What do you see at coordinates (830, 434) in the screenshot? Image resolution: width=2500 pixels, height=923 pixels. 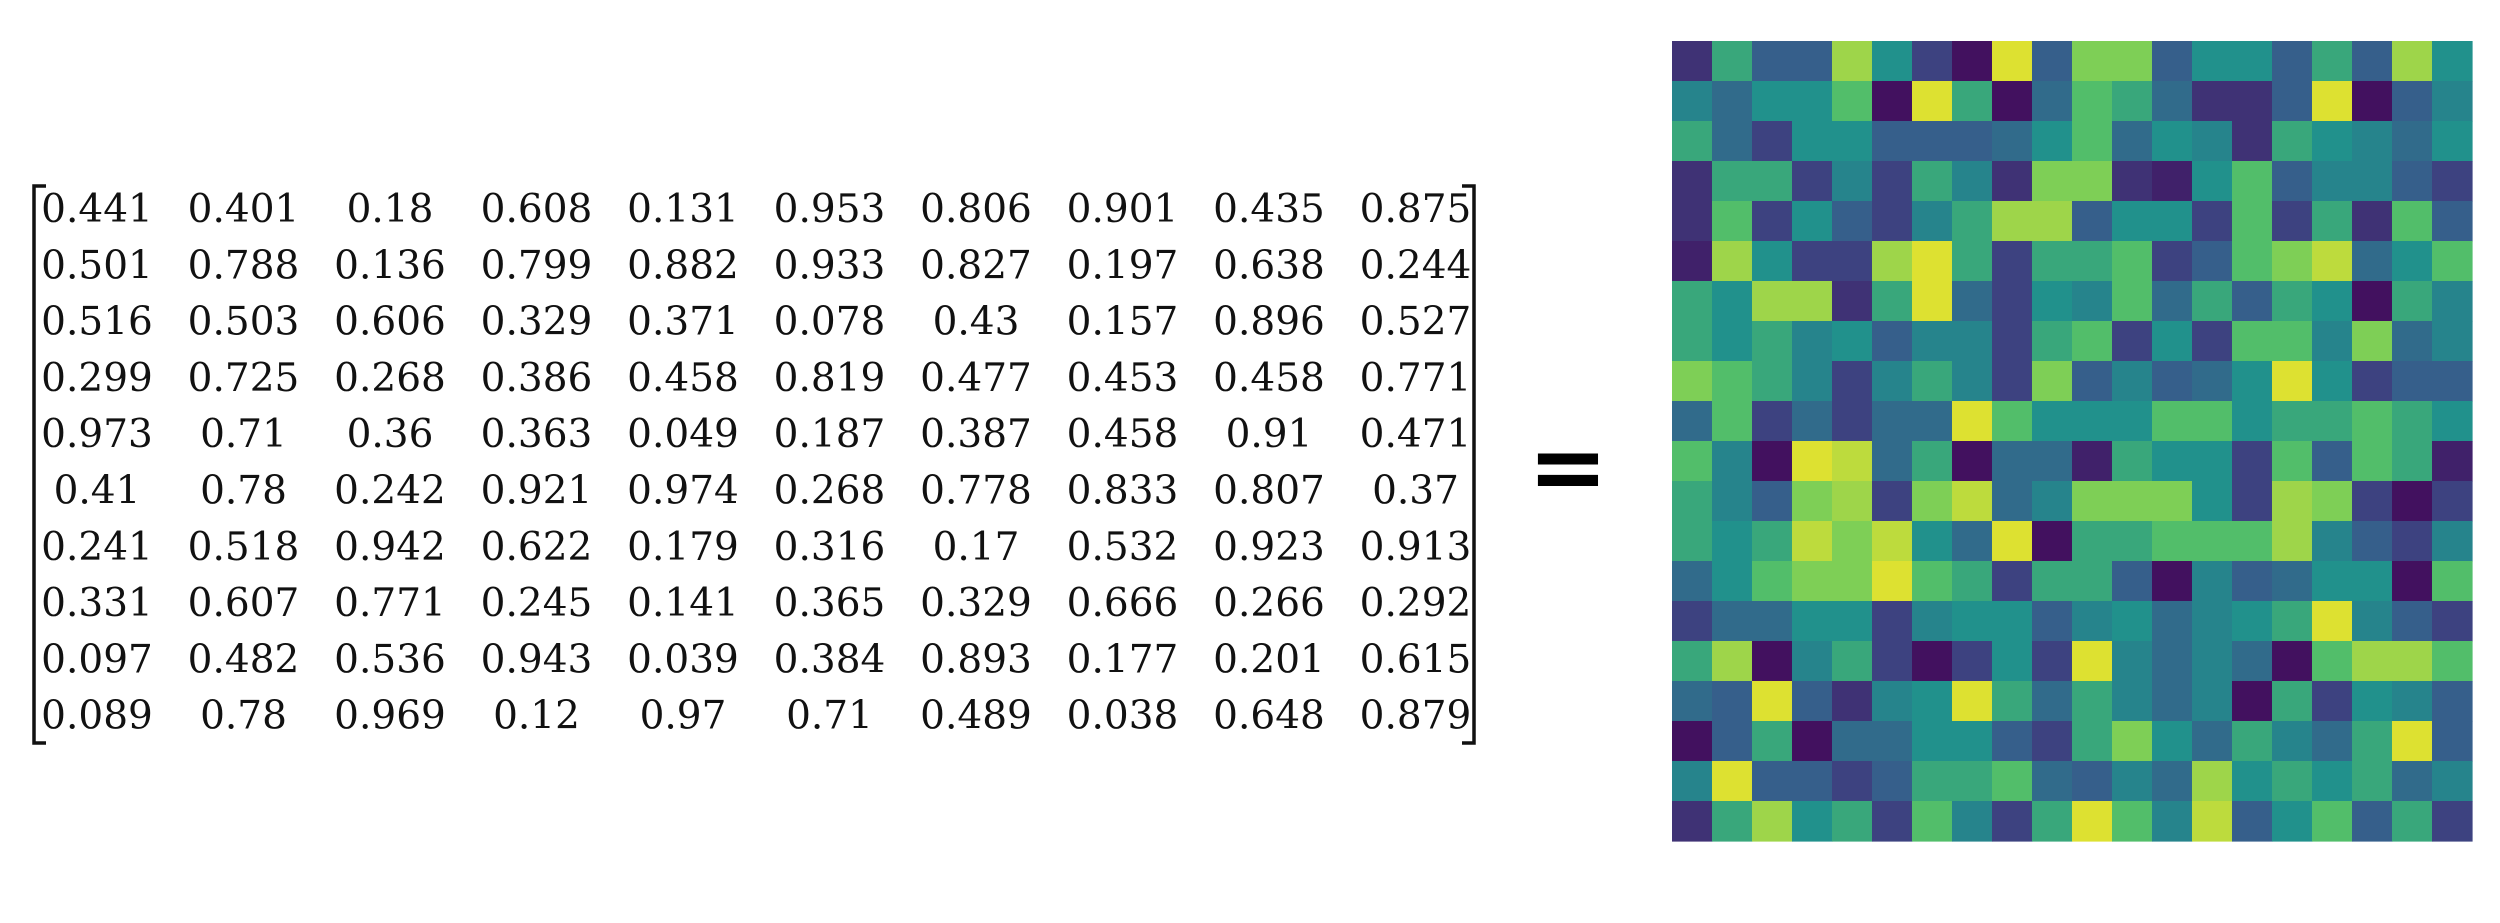 I see `matrix-cell: 0.187` at bounding box center [830, 434].